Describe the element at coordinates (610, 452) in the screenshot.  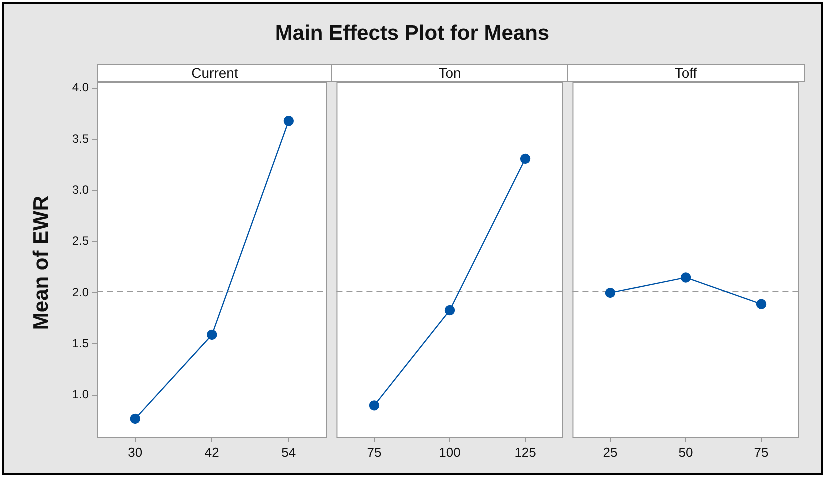
I see `x-tick-label: 25` at that location.